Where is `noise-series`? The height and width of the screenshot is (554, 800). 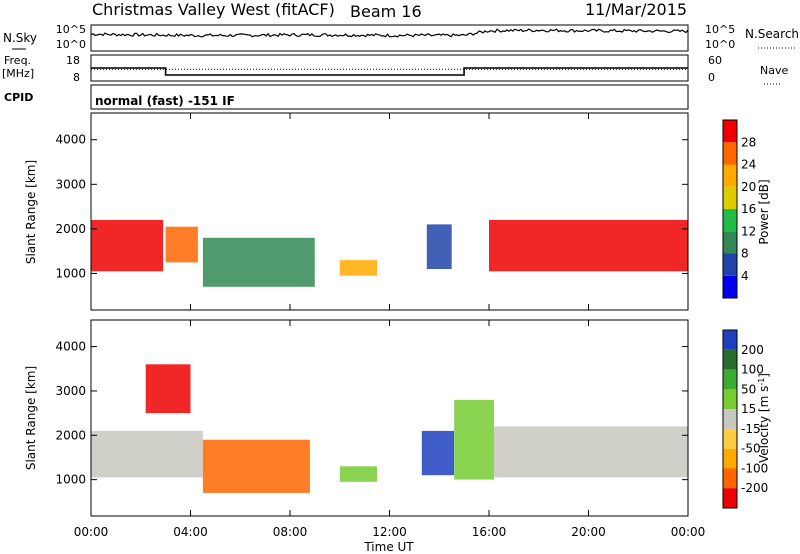
noise-series is located at coordinates (389, 33).